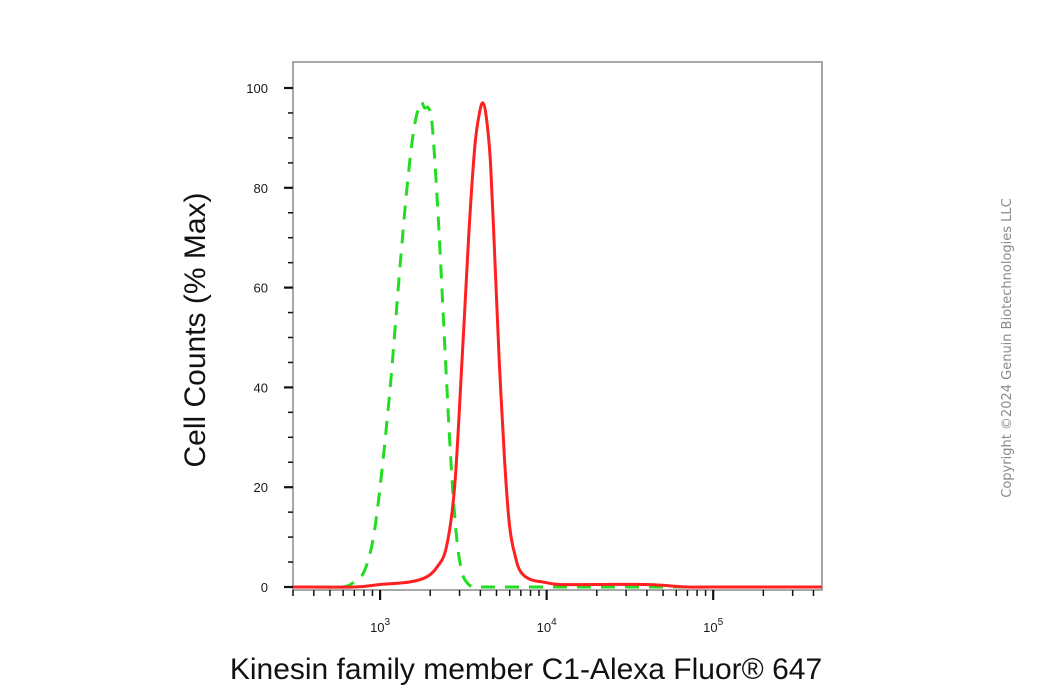 The image size is (1060, 700). I want to click on y-tick-label: 0, so click(264, 587).